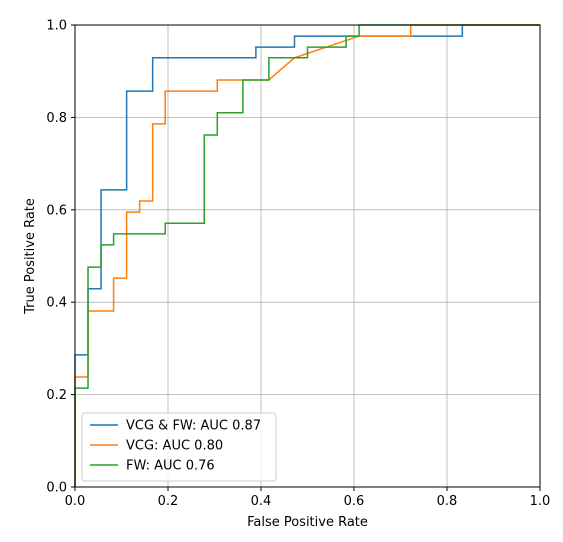  I want to click on x-tick-label: 0.0, so click(75, 501).